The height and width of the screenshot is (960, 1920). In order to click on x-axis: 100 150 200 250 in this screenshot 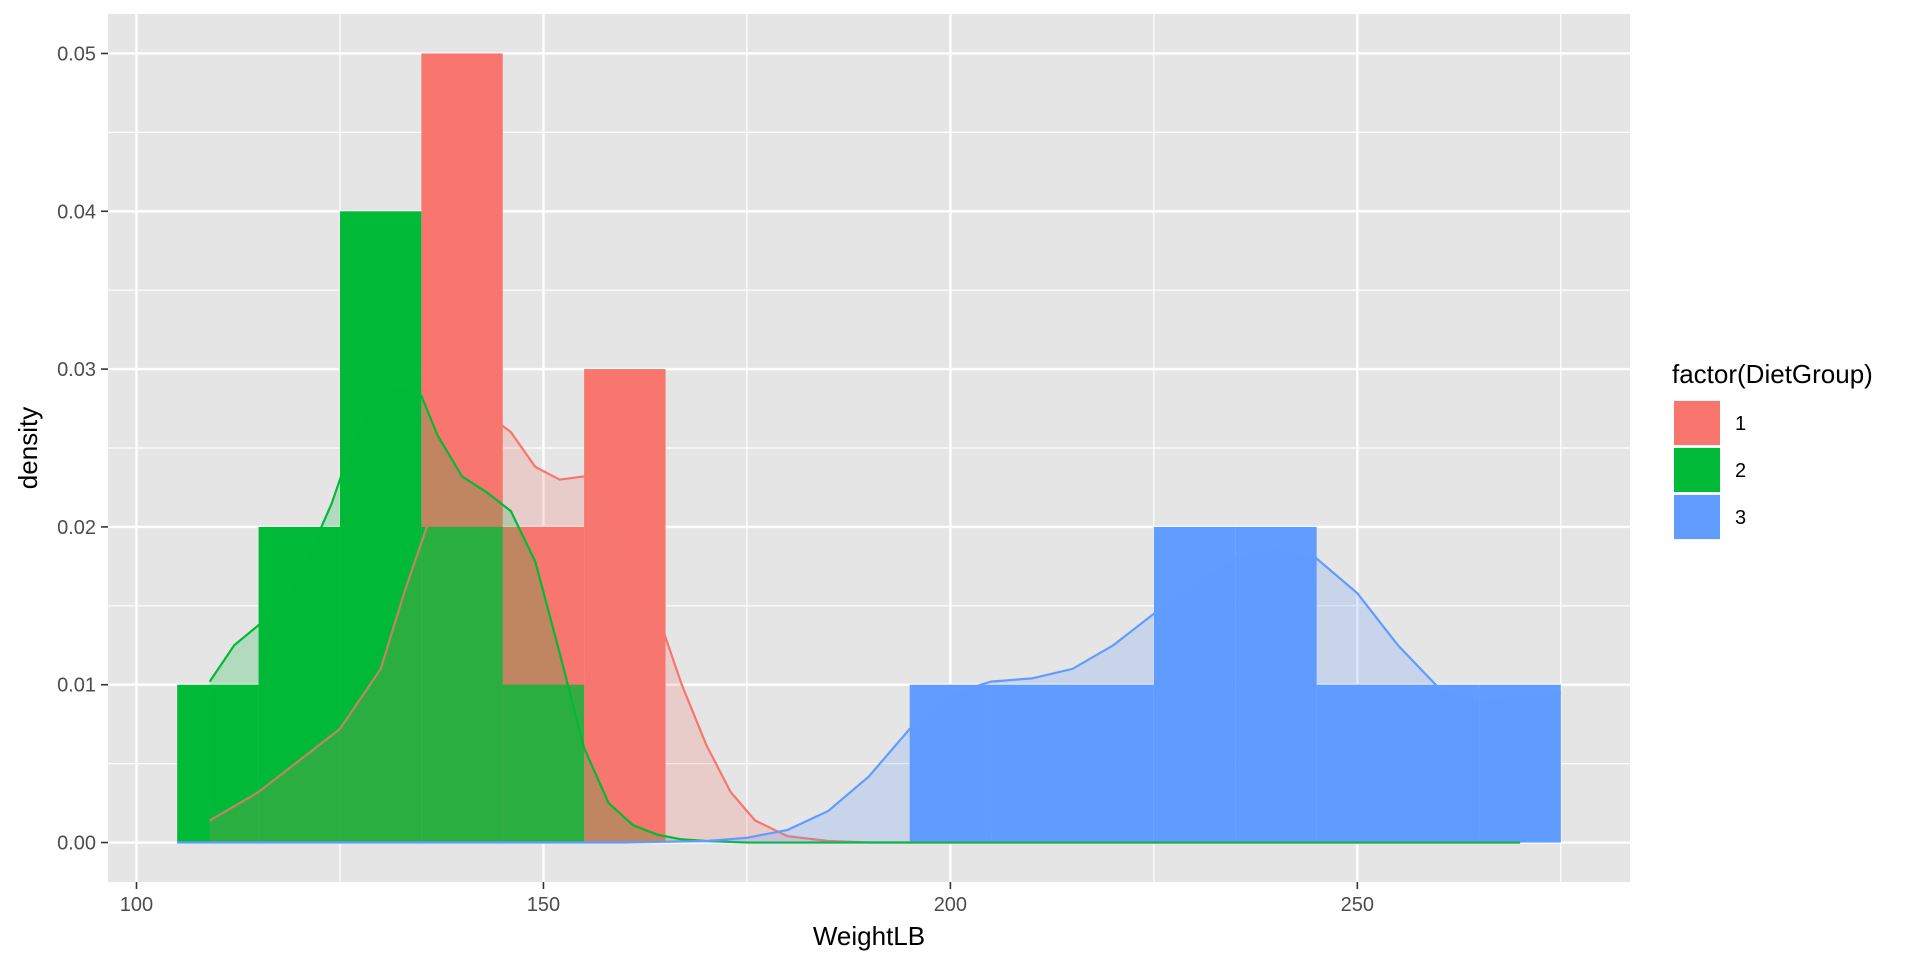, I will do `click(747, 899)`.